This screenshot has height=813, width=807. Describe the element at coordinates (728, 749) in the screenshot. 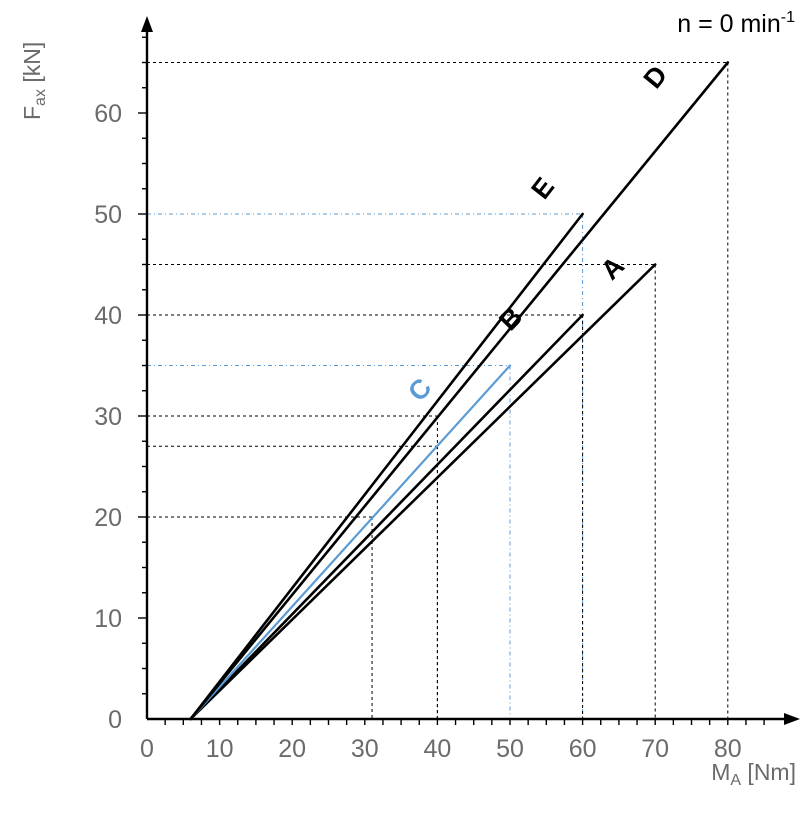

I see `x-tick-label: 80` at that location.